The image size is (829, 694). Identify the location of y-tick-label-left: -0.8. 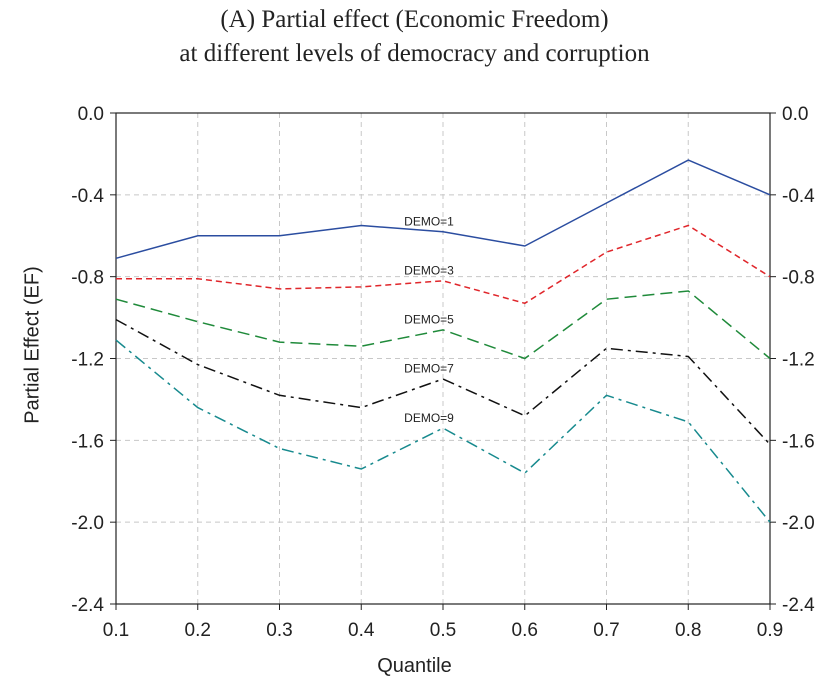
(87, 278).